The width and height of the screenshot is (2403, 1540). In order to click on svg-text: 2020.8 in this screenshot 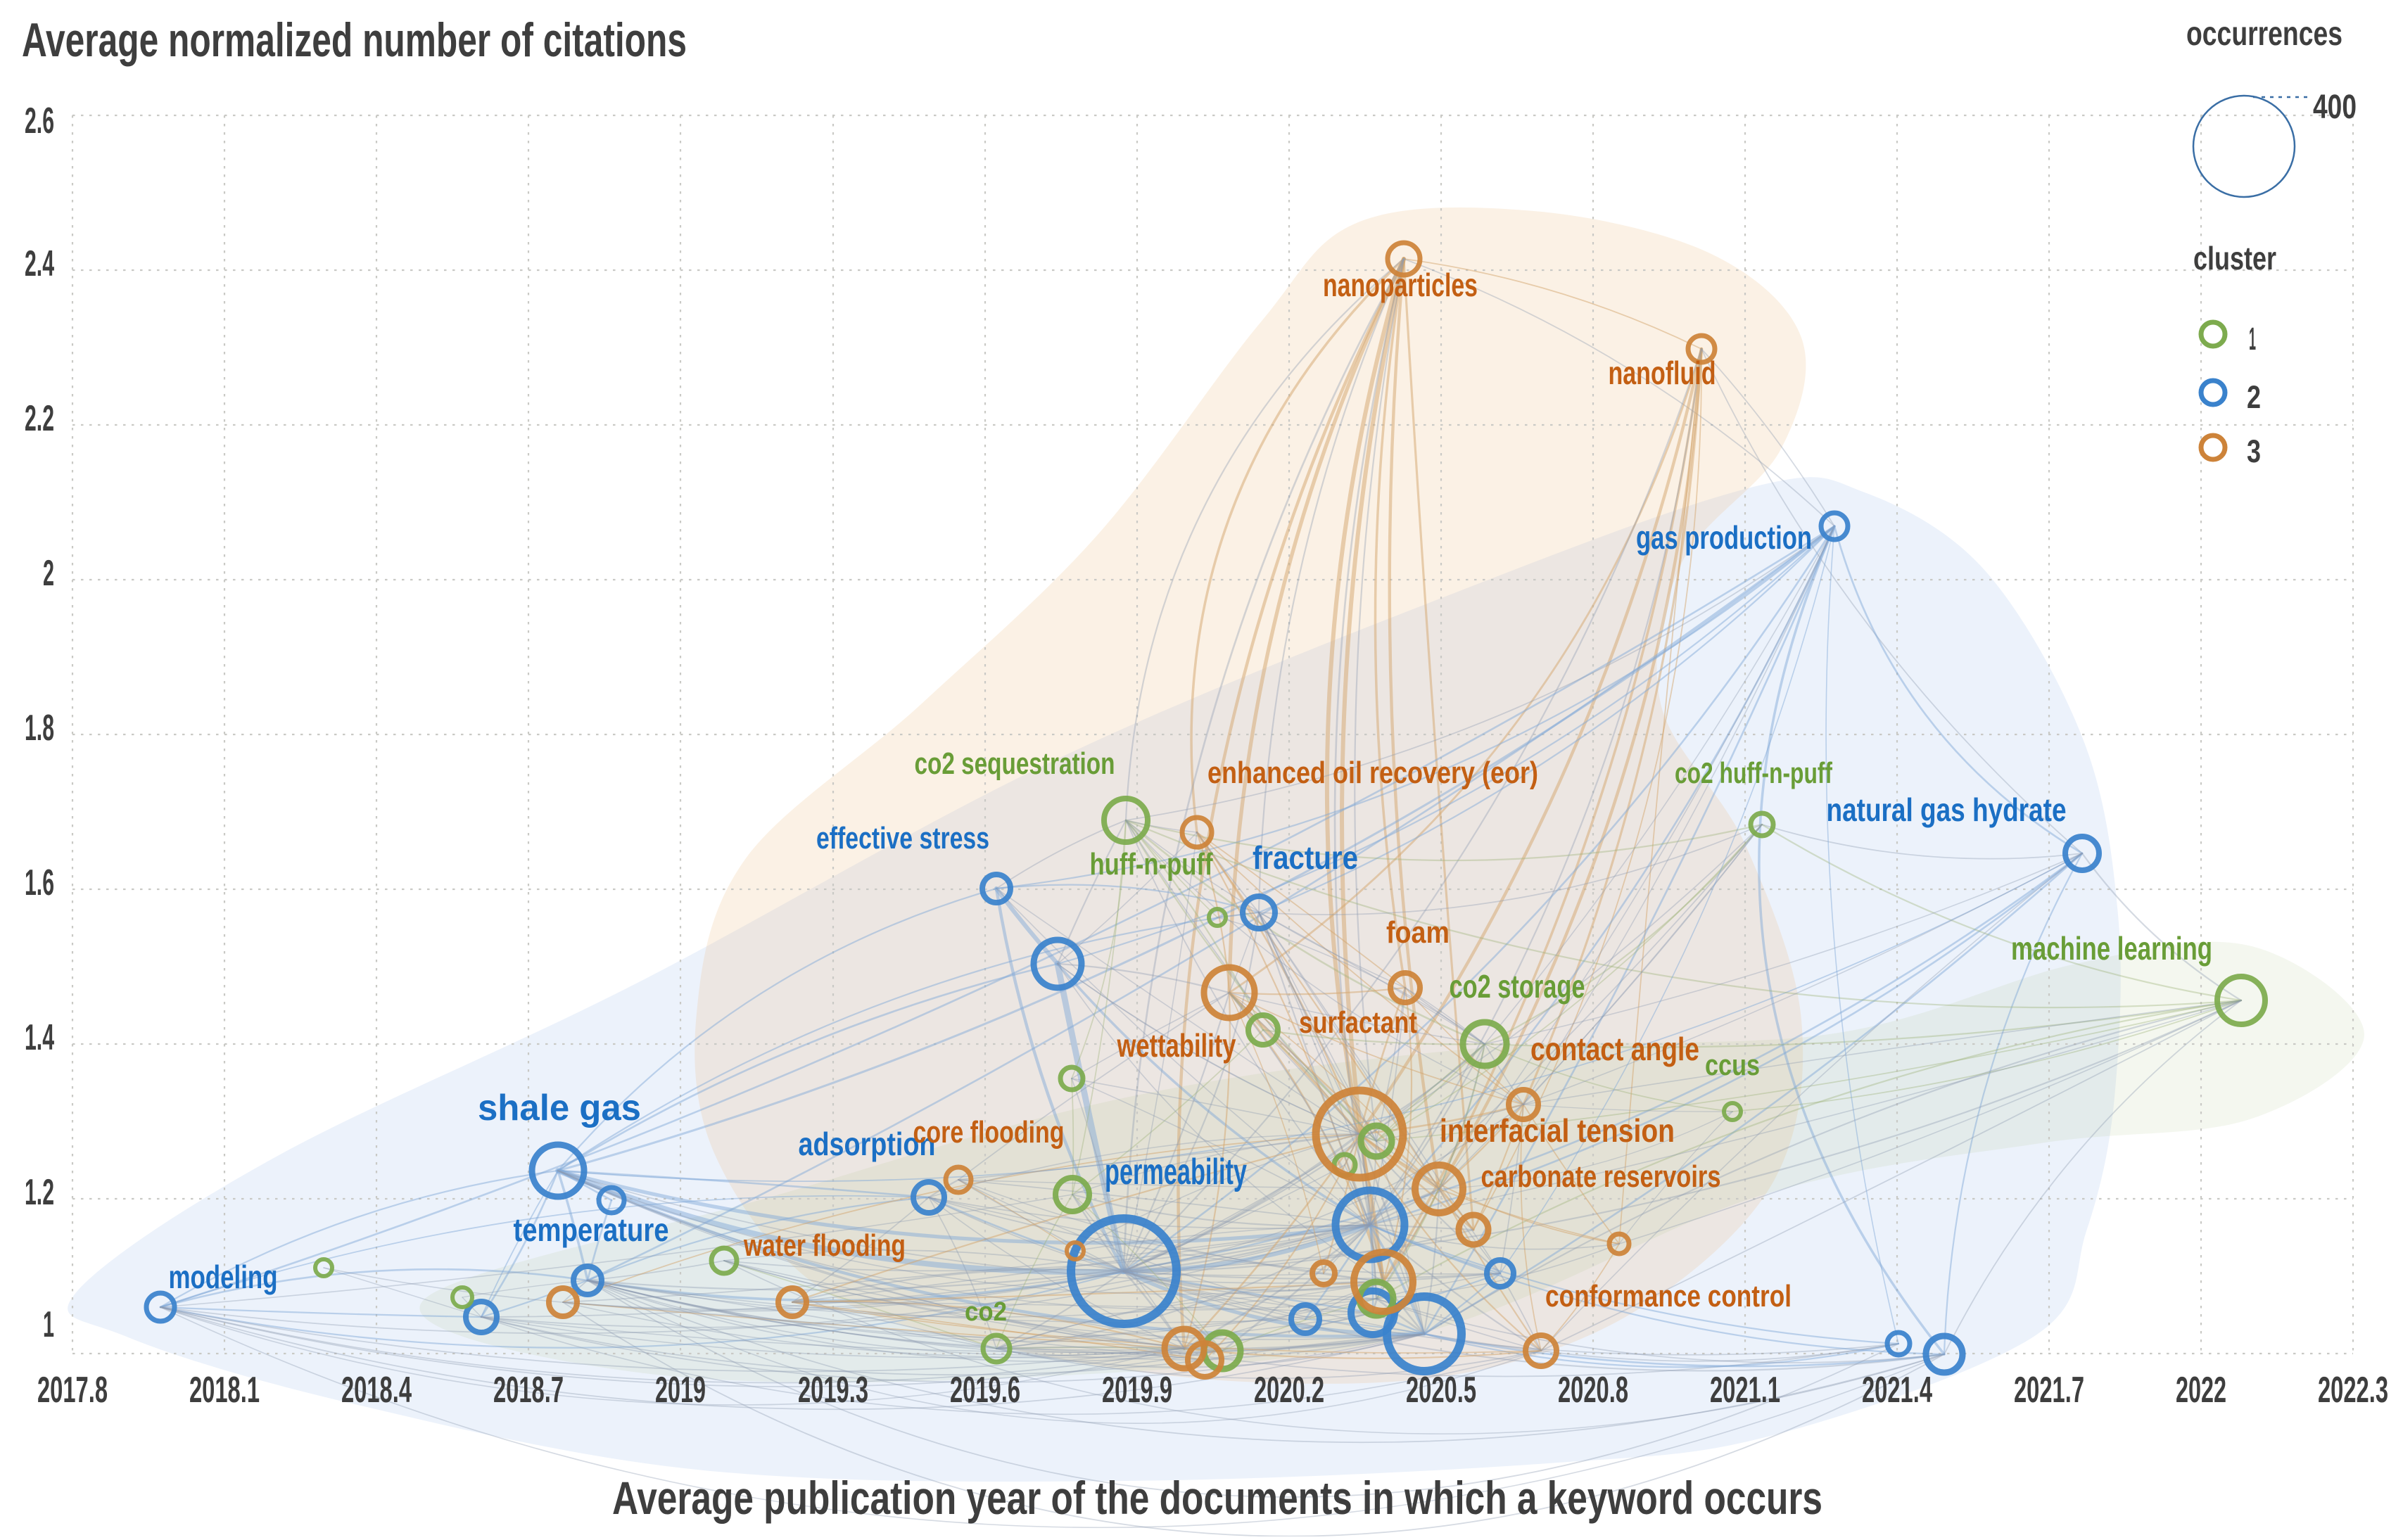, I will do `click(1593, 1391)`.